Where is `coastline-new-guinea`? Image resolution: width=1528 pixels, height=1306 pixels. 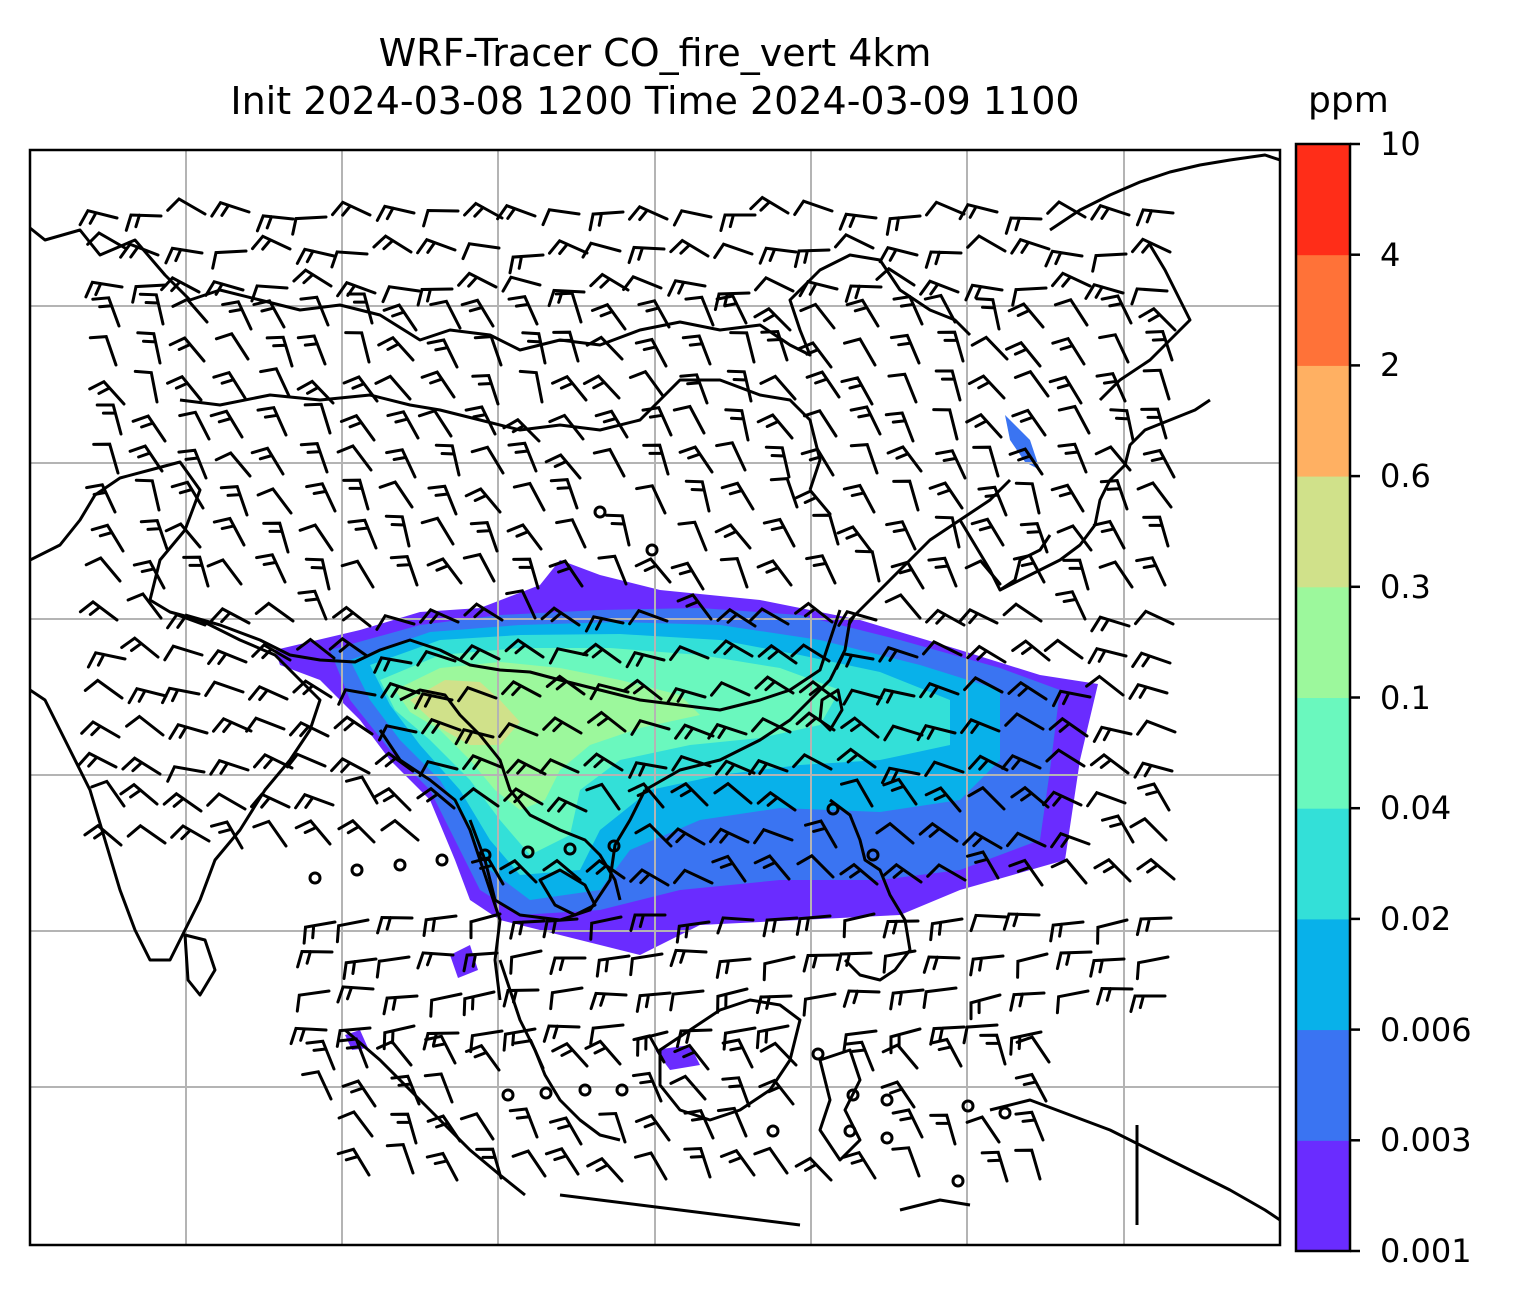 coastline-new-guinea is located at coordinates (1134, 1160).